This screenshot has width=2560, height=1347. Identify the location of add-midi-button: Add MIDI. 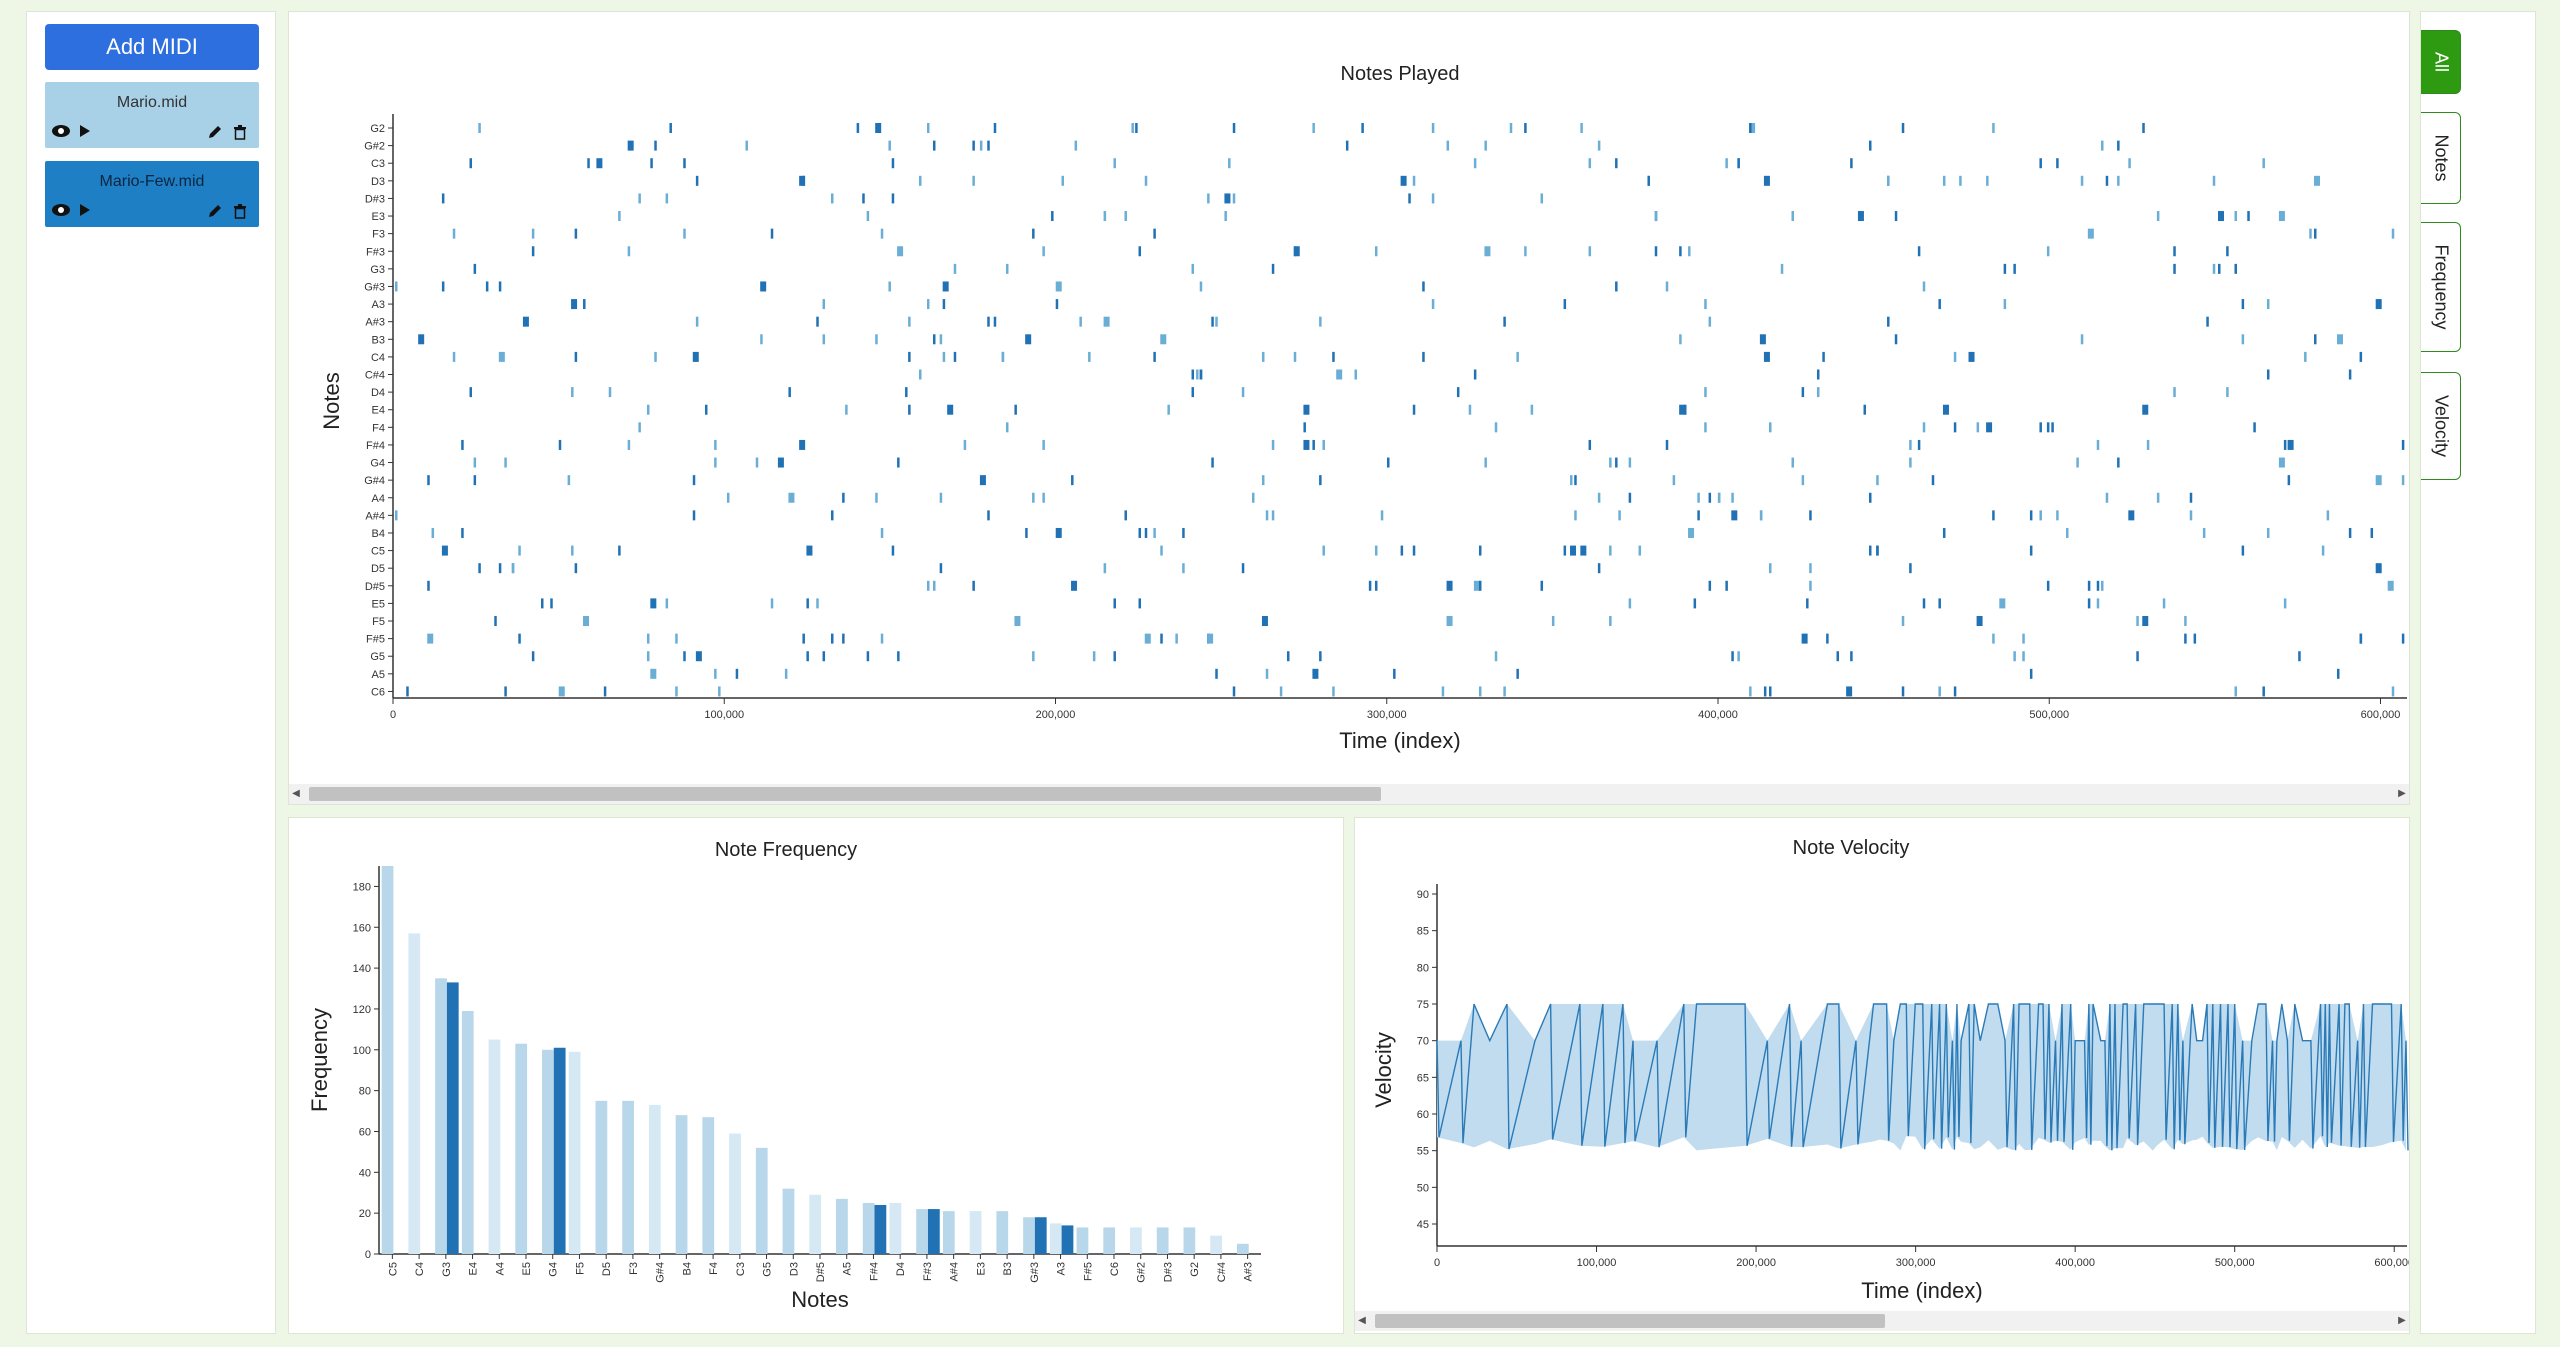
(152, 47).